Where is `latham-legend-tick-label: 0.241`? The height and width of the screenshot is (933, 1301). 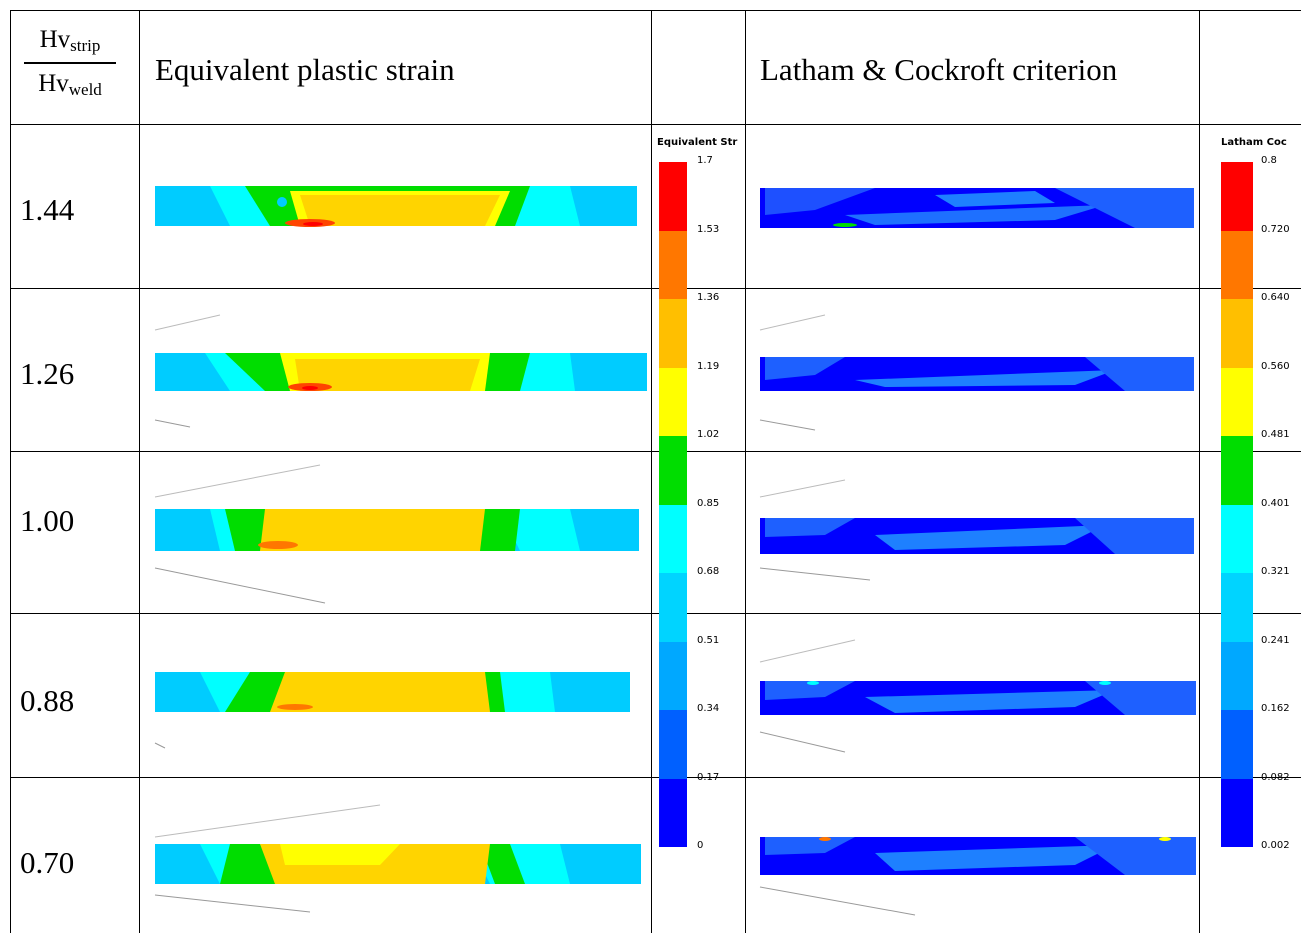
latham-legend-tick-label: 0.241 is located at coordinates (1275, 640).